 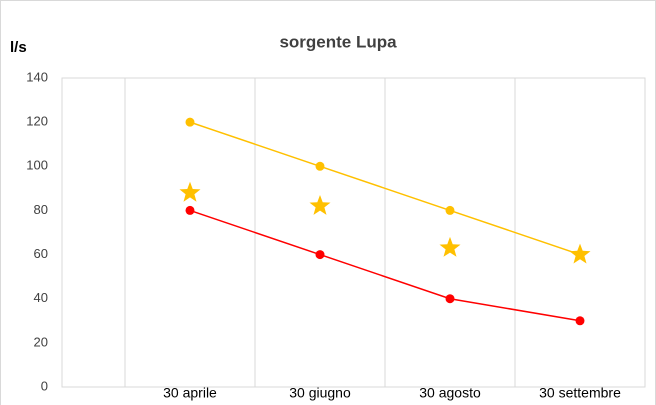 I want to click on y-tick-label: 40, so click(x=41, y=297).